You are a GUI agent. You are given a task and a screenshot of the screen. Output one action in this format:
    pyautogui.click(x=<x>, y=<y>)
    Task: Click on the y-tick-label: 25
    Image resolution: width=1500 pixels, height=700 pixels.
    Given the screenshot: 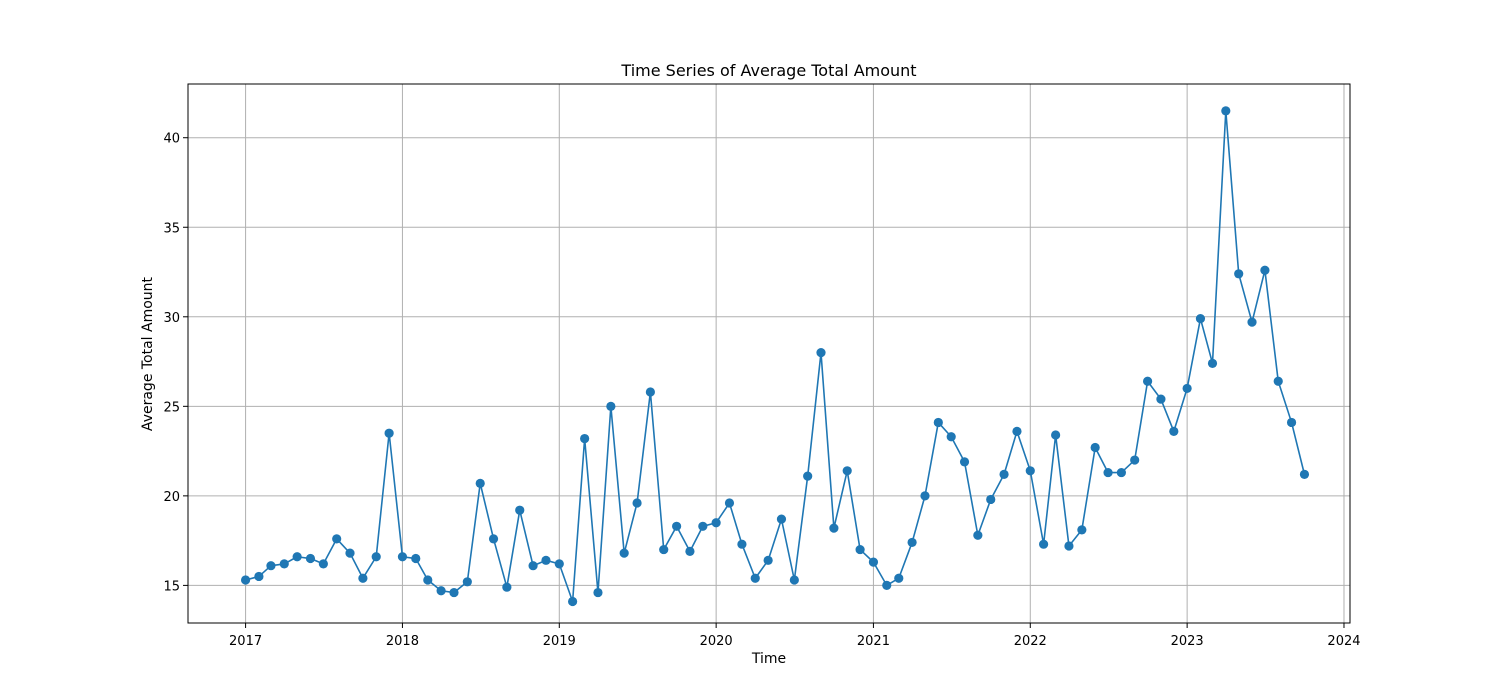 What is the action you would take?
    pyautogui.click(x=171, y=407)
    